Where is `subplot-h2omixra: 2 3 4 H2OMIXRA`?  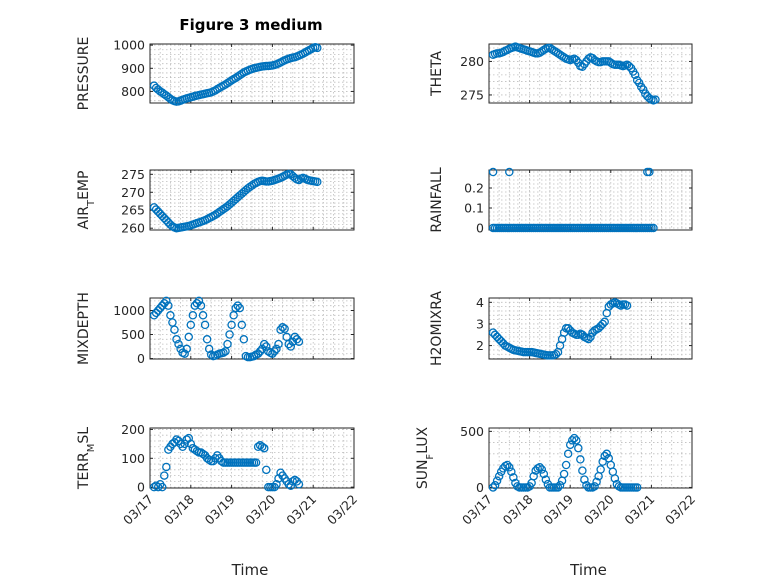 subplot-h2omixra: 2 3 4 H2OMIXRA is located at coordinates (561, 328).